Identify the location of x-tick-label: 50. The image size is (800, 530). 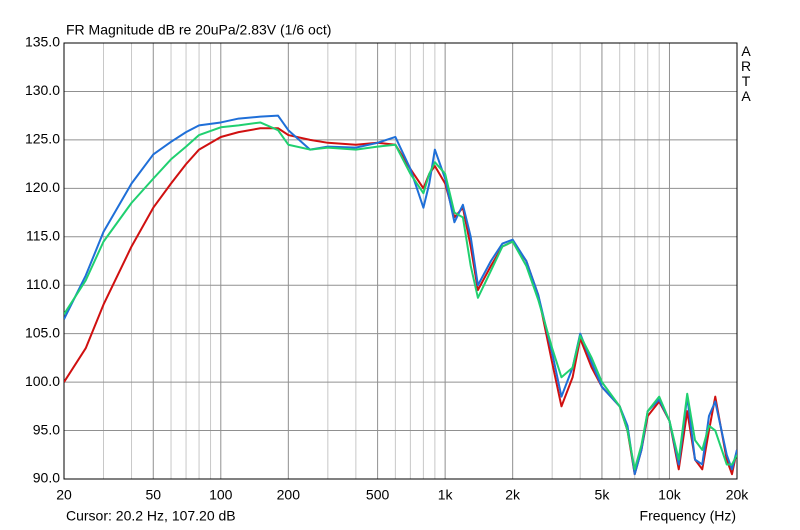
(153, 495).